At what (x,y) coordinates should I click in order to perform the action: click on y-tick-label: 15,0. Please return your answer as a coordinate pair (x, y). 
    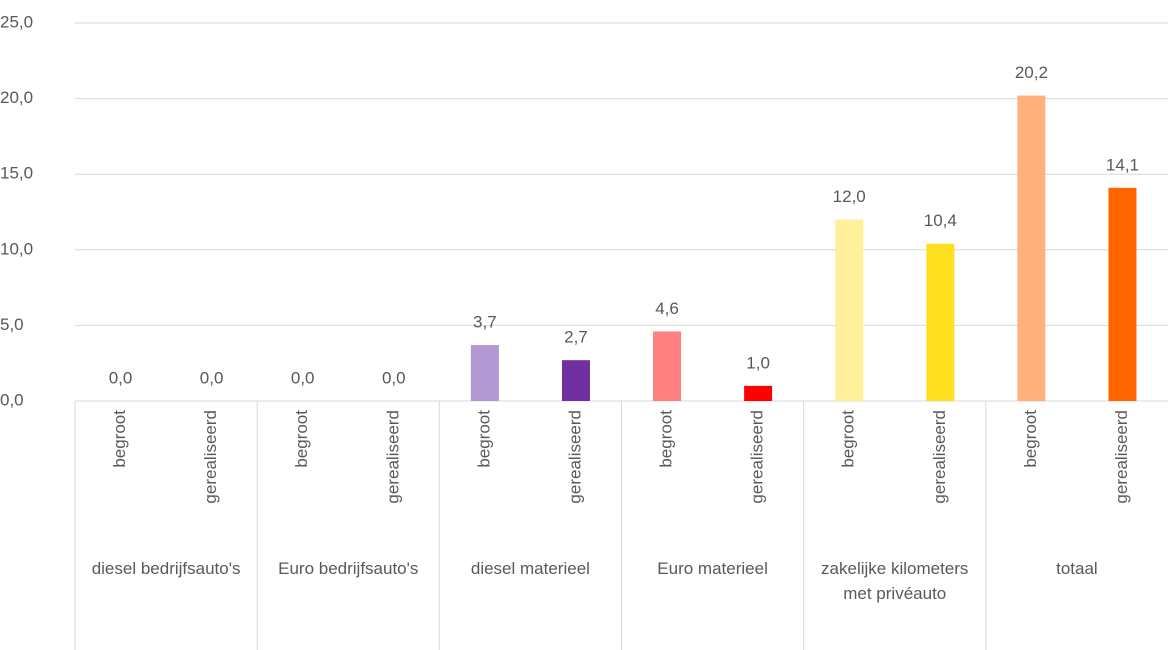
    Looking at the image, I should click on (16, 173).